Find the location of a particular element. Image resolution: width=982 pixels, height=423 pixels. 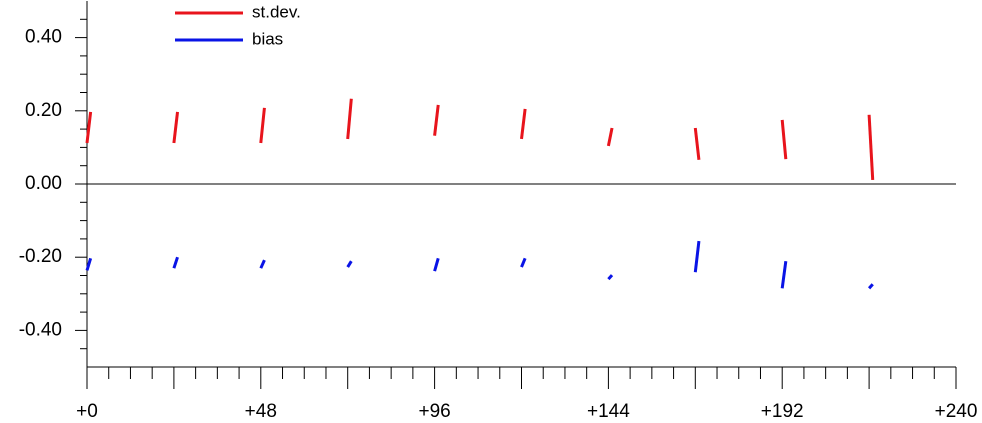

x-tick-label: +96 is located at coordinates (434, 411).